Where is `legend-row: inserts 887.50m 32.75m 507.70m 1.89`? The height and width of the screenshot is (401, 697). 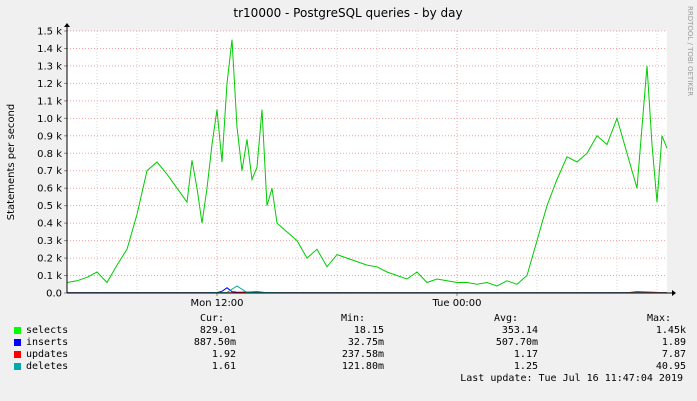 legend-row: inserts 887.50m 32.75m 507.70m 1.89 is located at coordinates (350, 343).